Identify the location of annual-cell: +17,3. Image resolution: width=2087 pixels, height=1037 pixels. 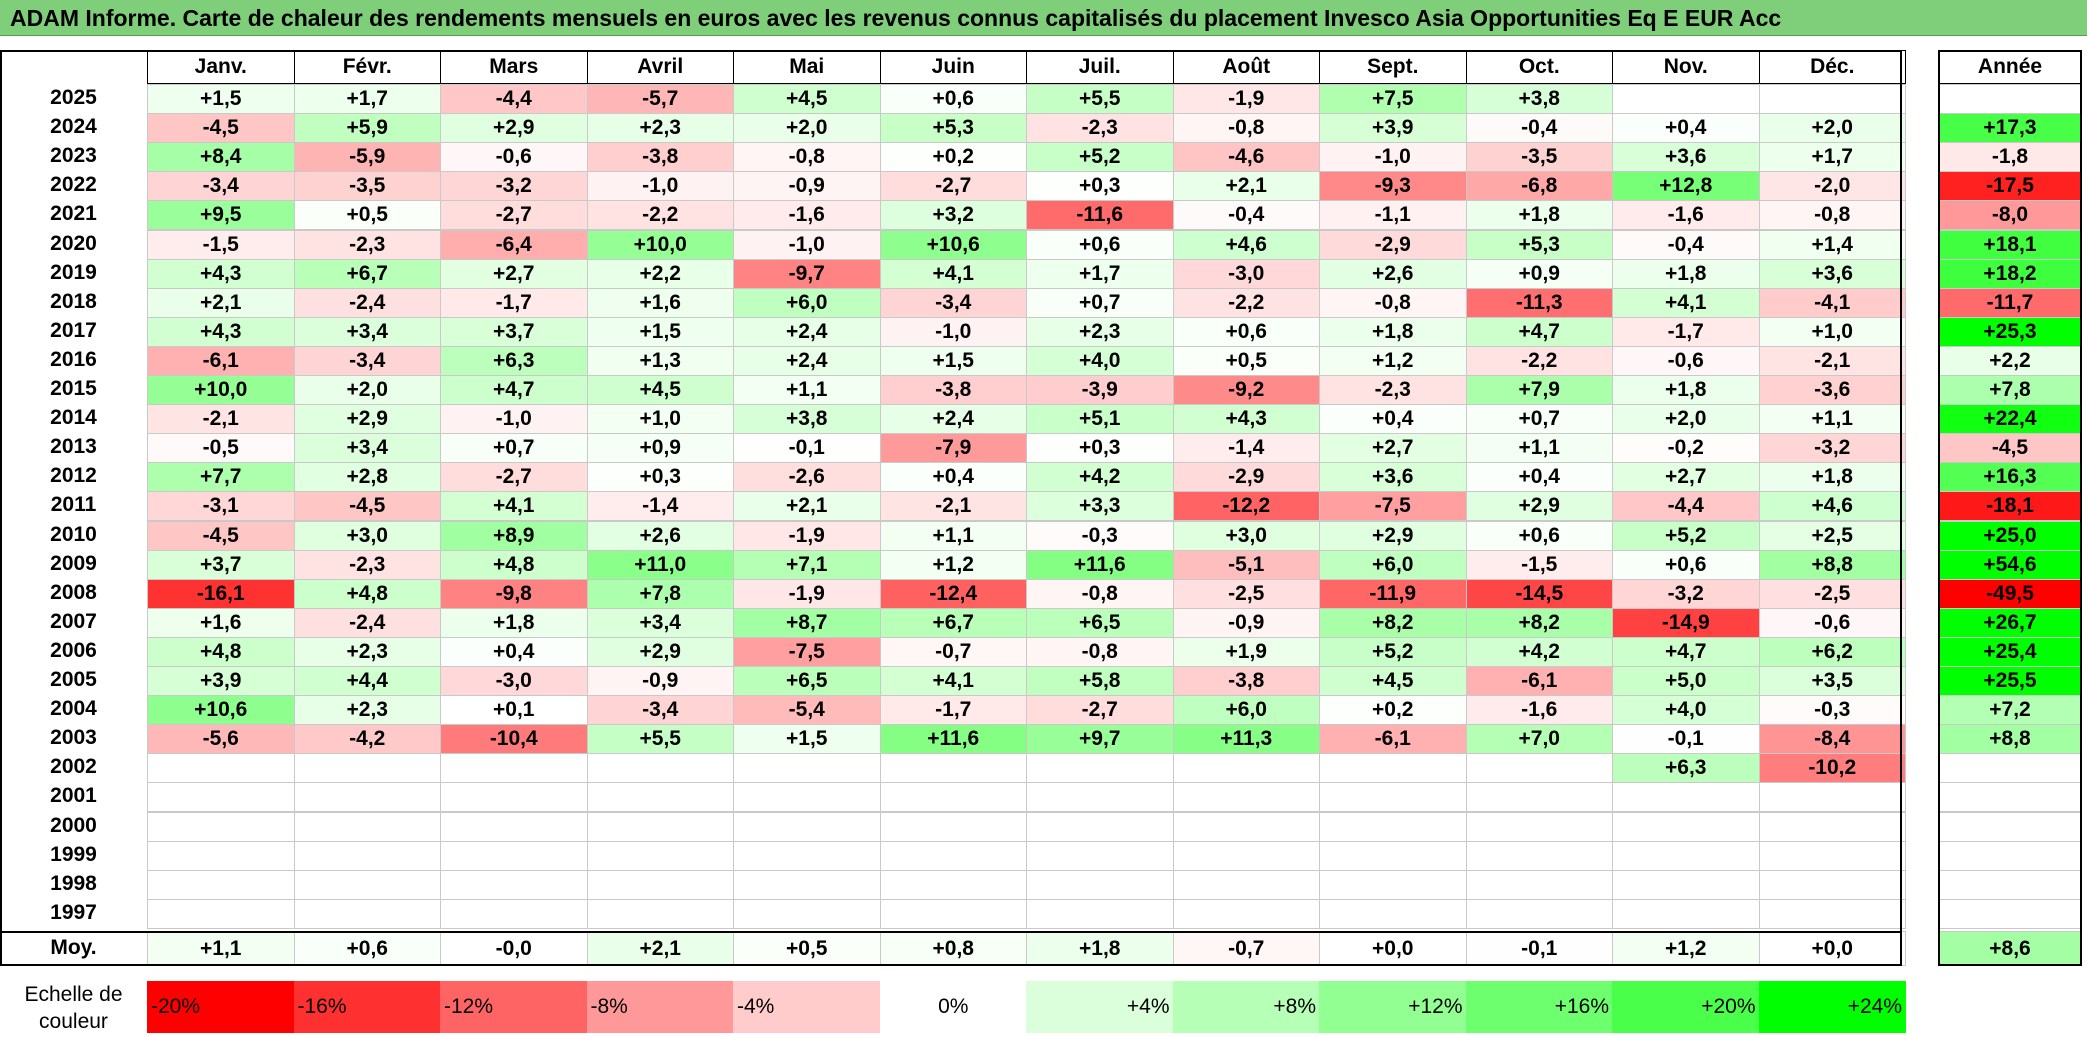
(2010, 128).